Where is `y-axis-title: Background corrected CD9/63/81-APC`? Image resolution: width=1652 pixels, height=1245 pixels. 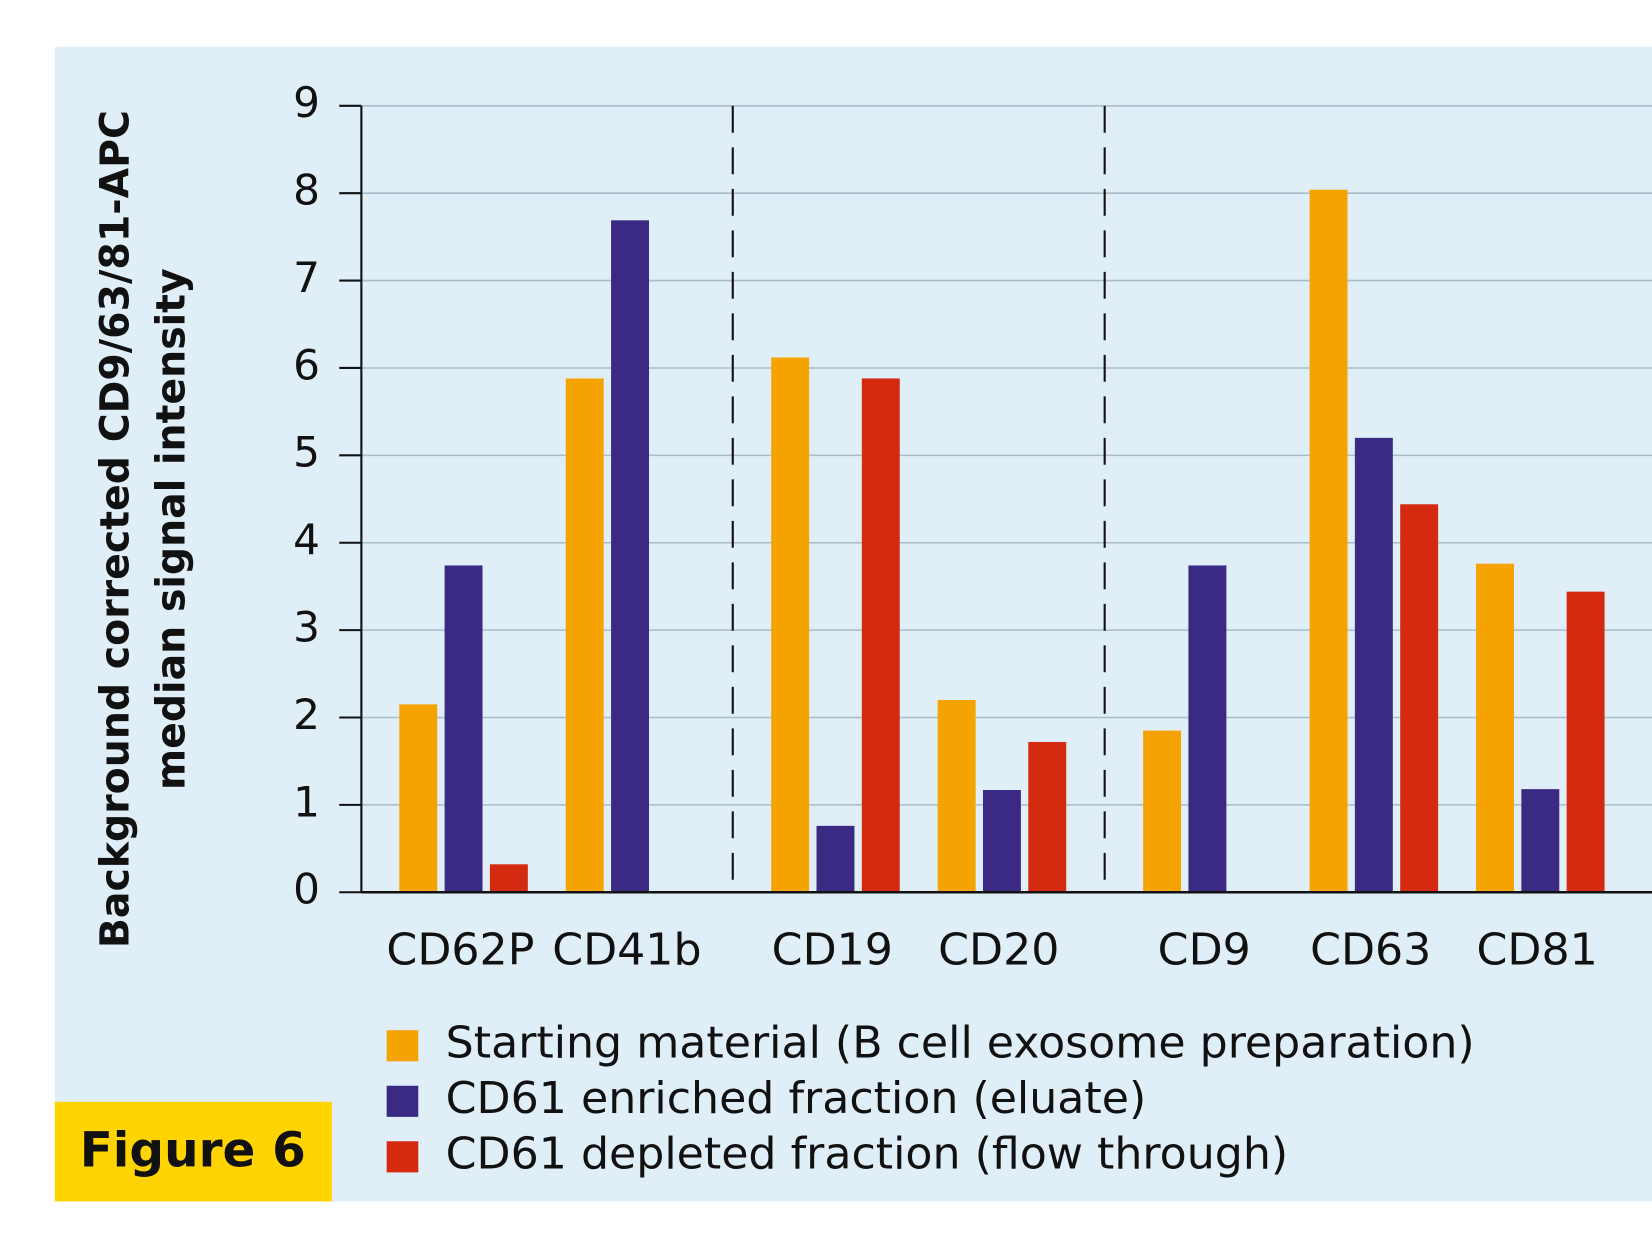
y-axis-title: Background corrected CD9/63/81-APC is located at coordinates (115, 529).